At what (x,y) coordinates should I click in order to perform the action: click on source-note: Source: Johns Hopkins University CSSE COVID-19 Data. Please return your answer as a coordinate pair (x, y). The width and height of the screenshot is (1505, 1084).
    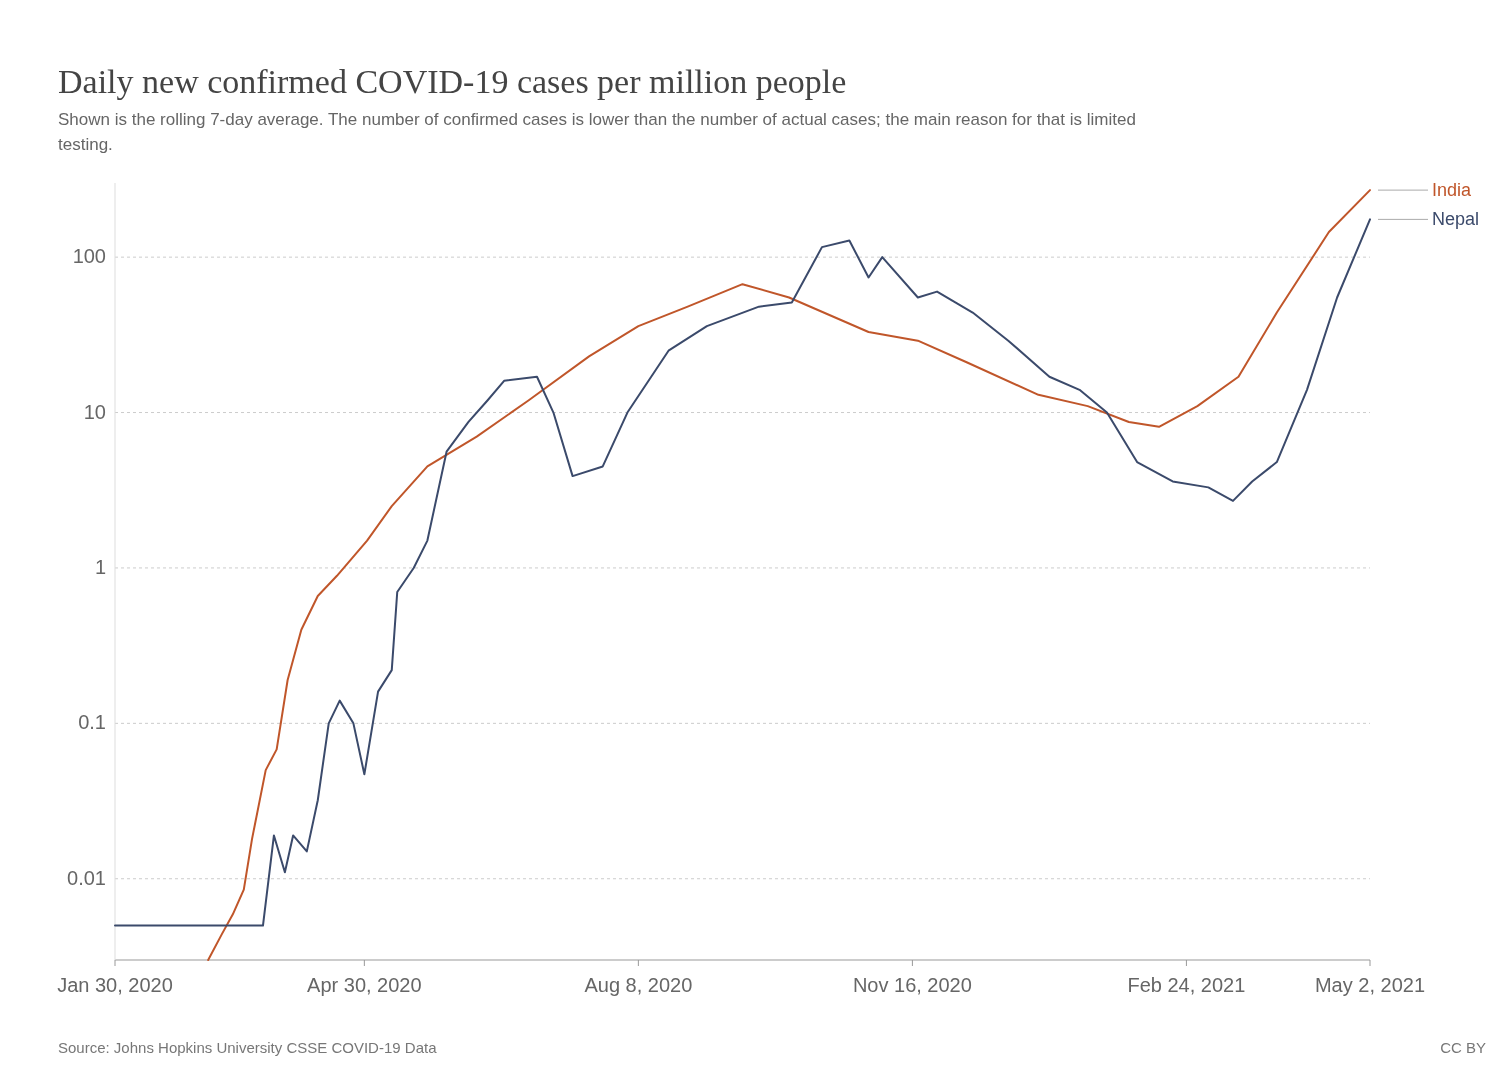
    Looking at the image, I should click on (248, 1047).